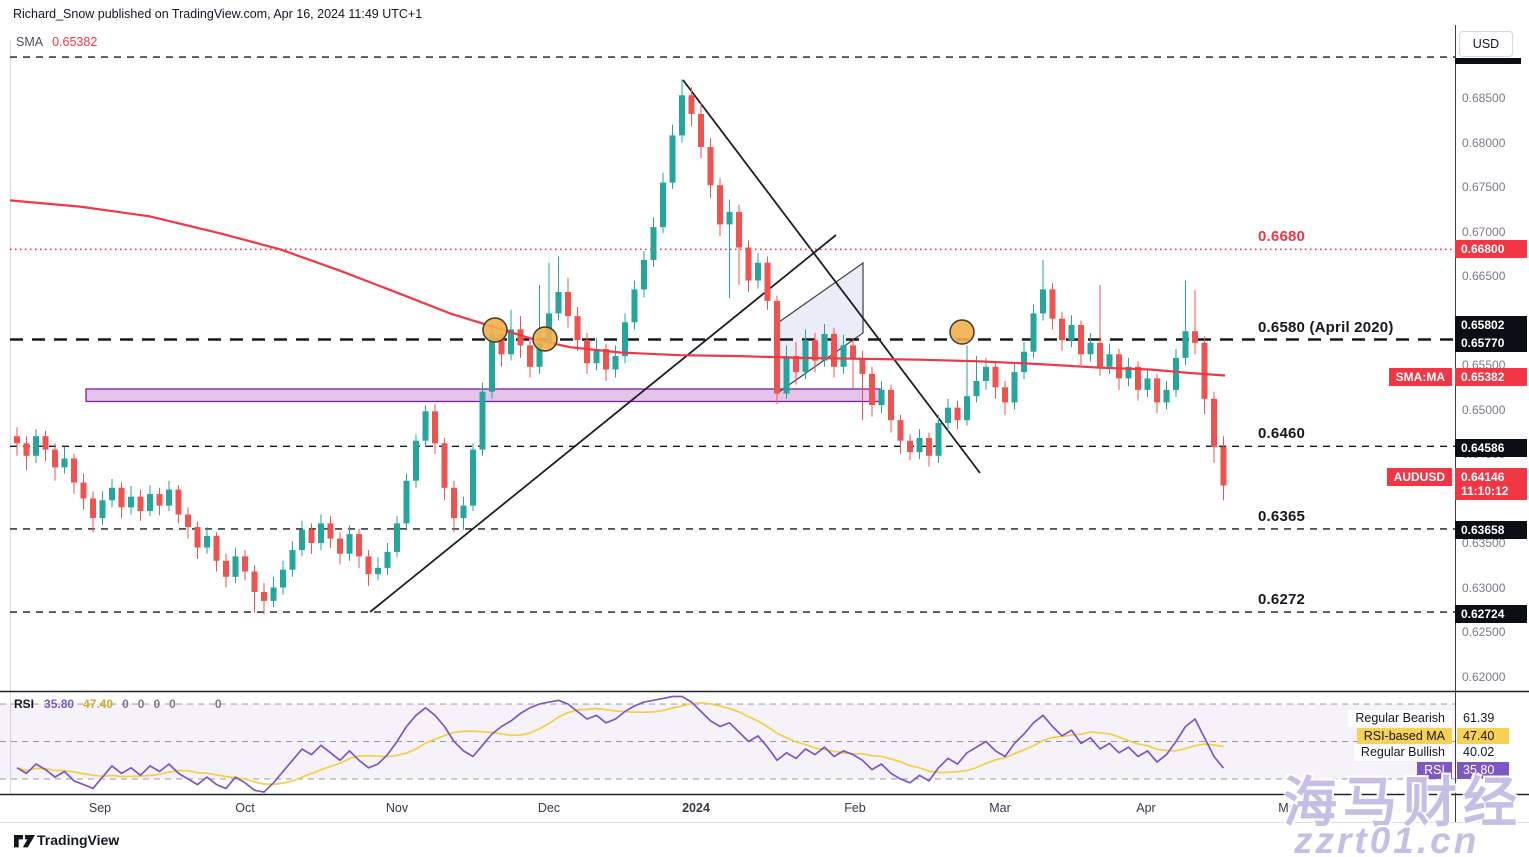 This screenshot has height=857, width=1529. I want to click on axis-price-label: 0.65802, so click(1491, 325).